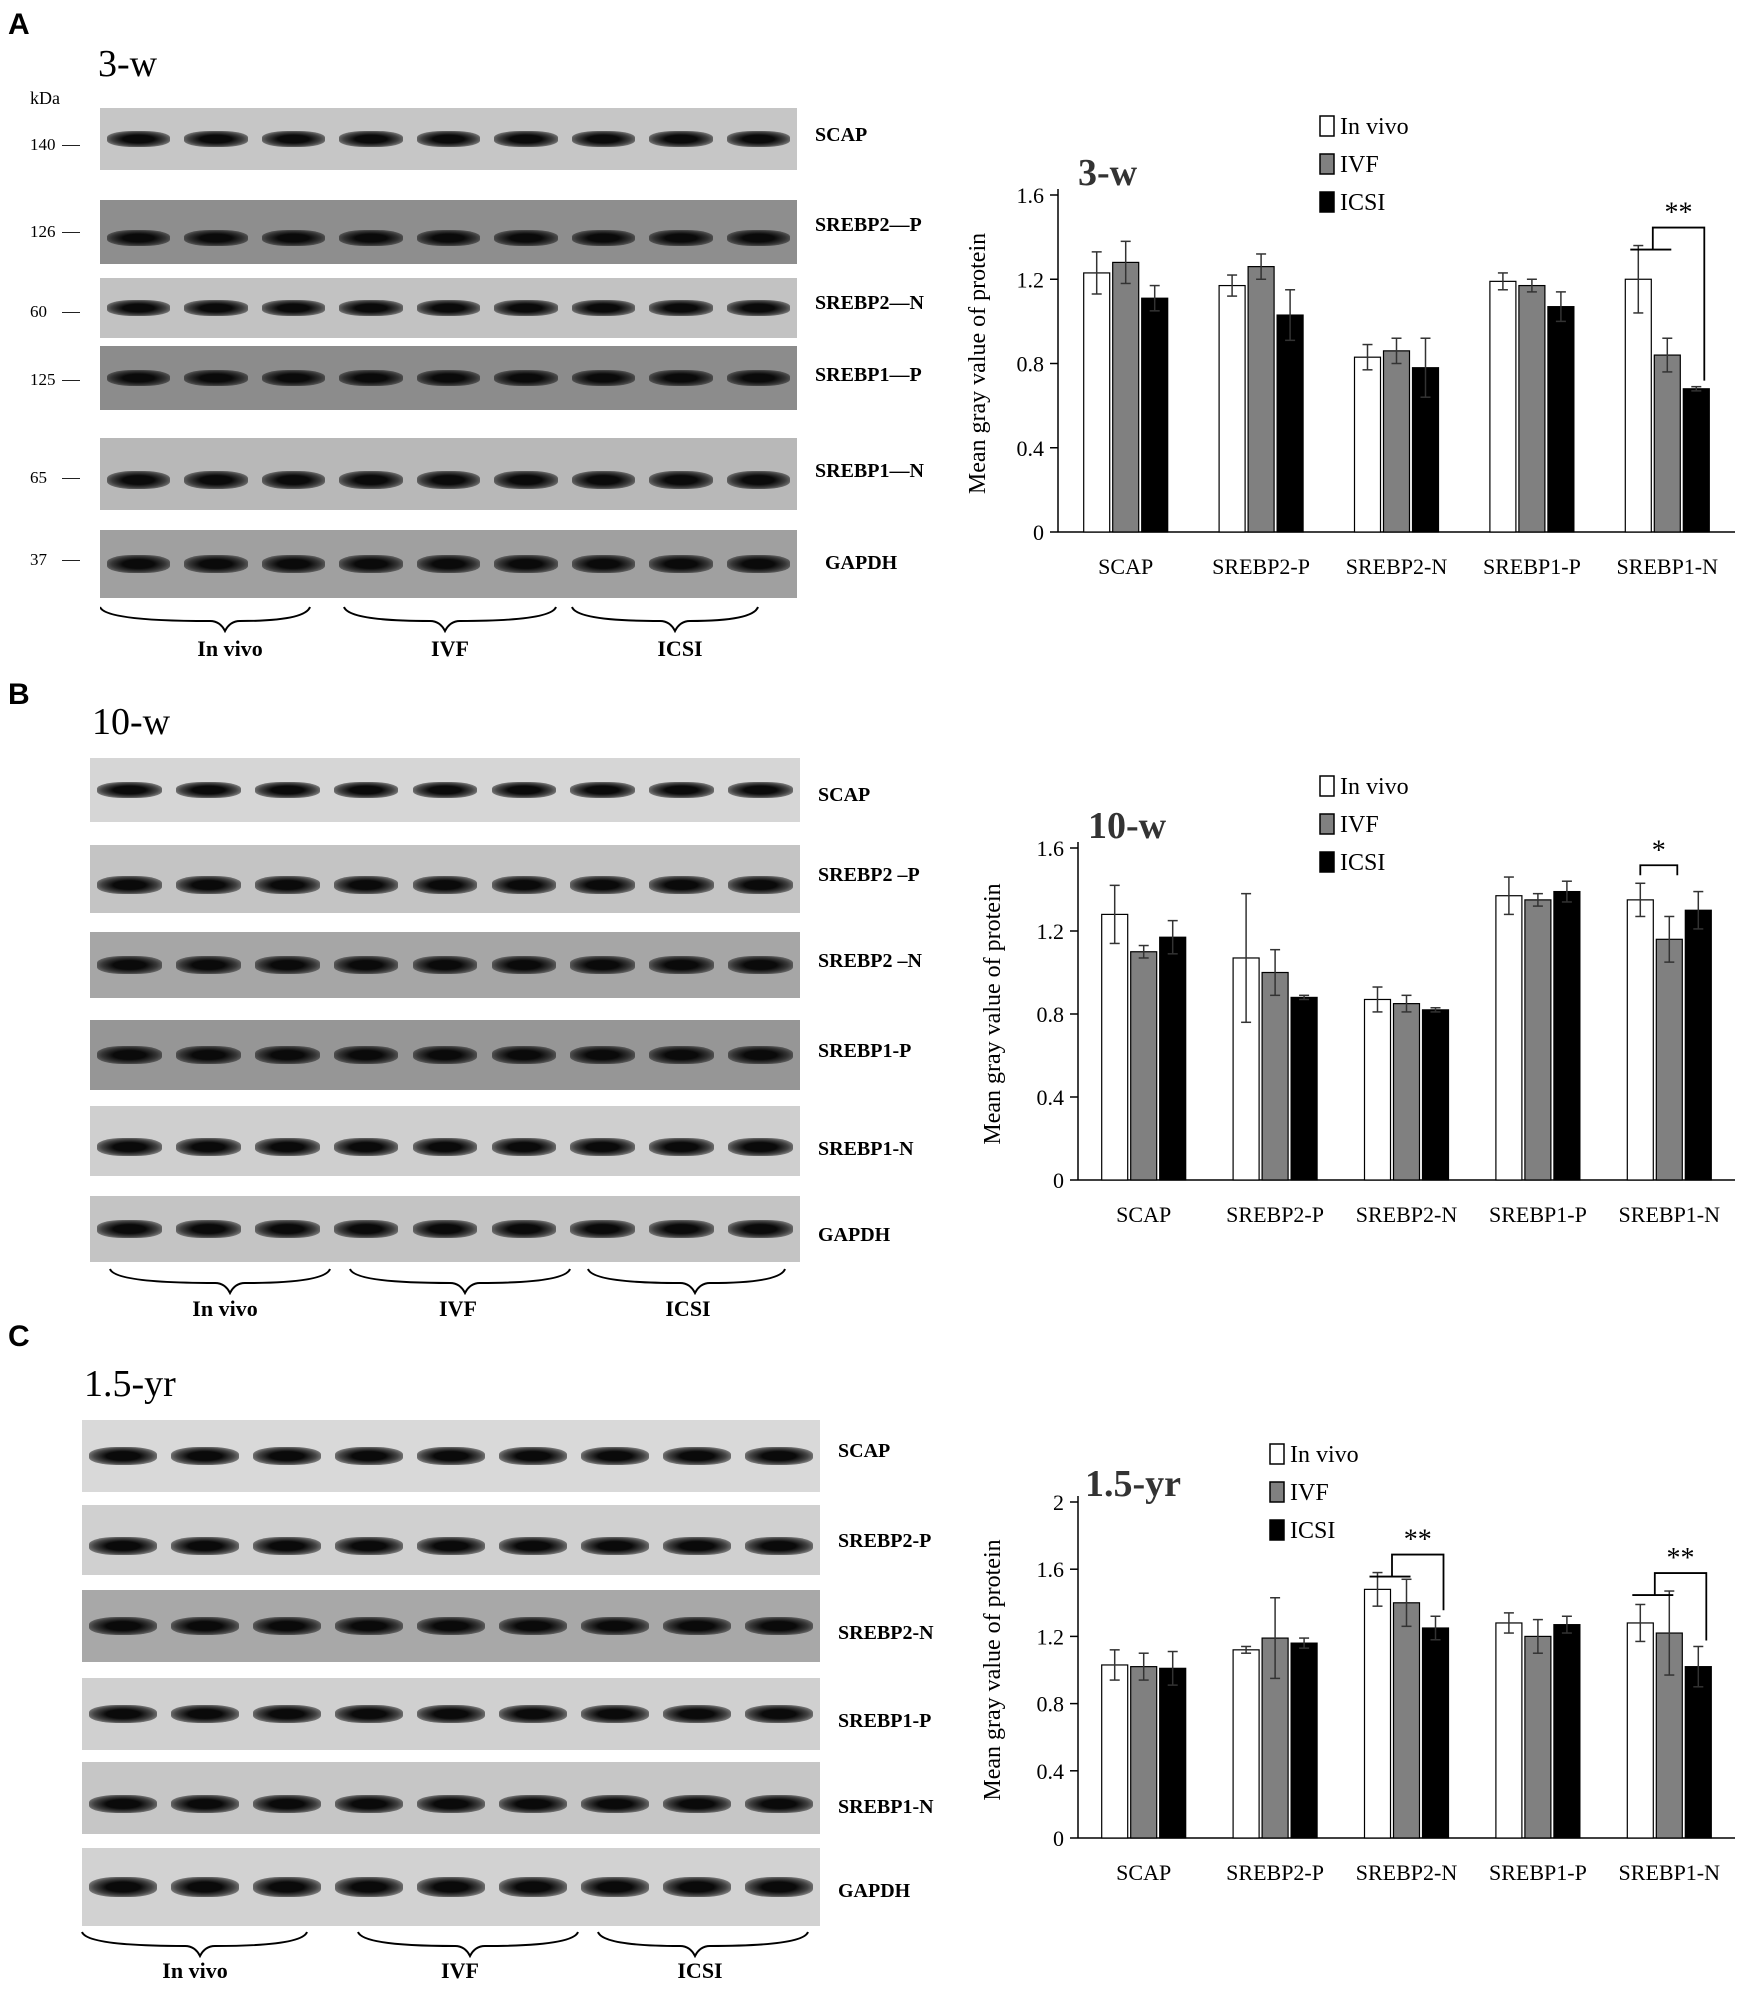  I want to click on group-label: In vivo, so click(230, 648).